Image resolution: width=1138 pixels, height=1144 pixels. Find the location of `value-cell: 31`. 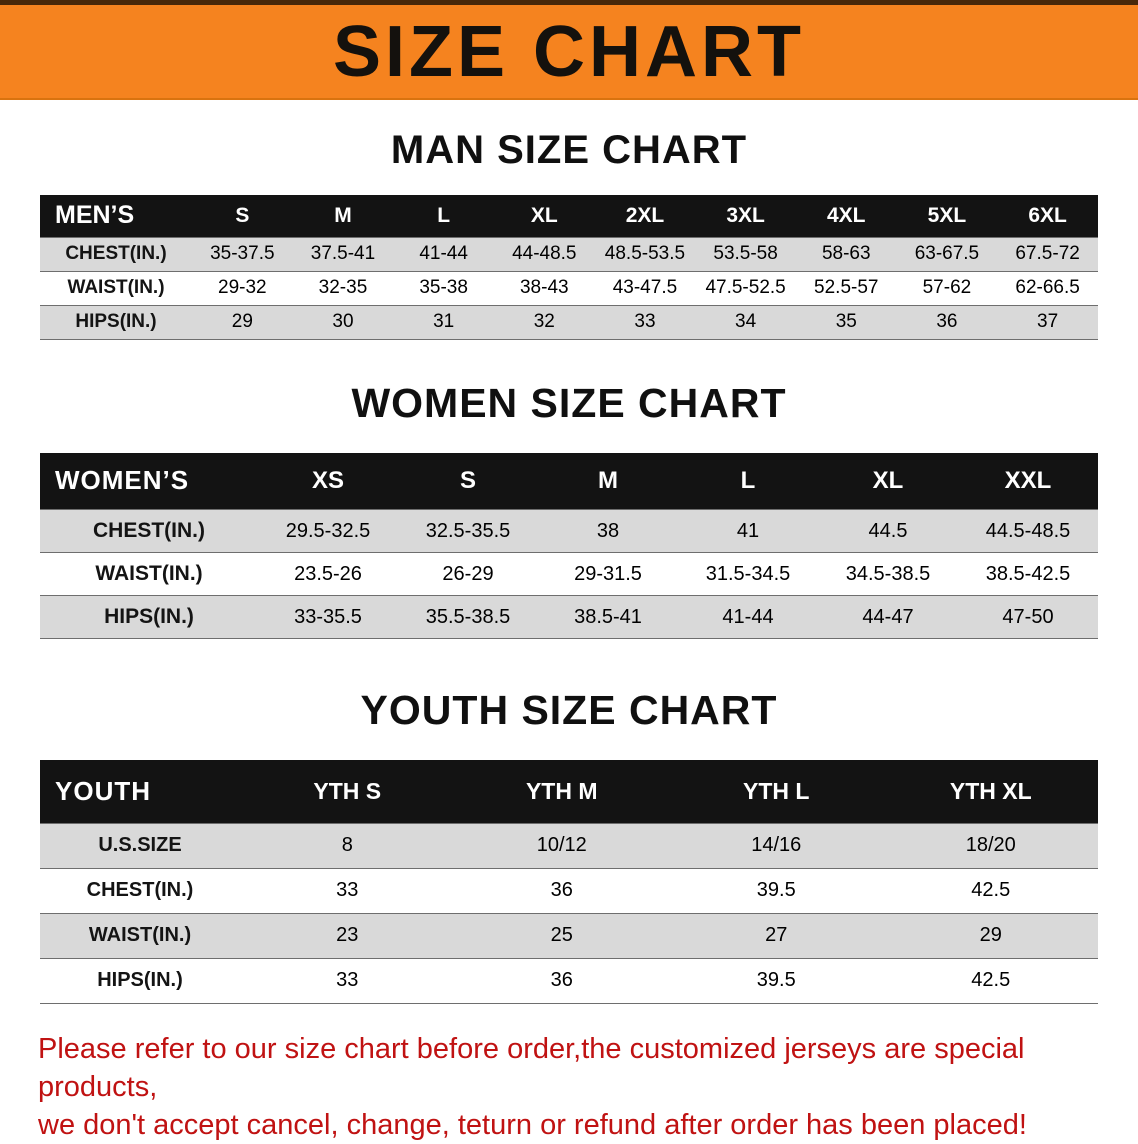

value-cell: 31 is located at coordinates (443, 322).